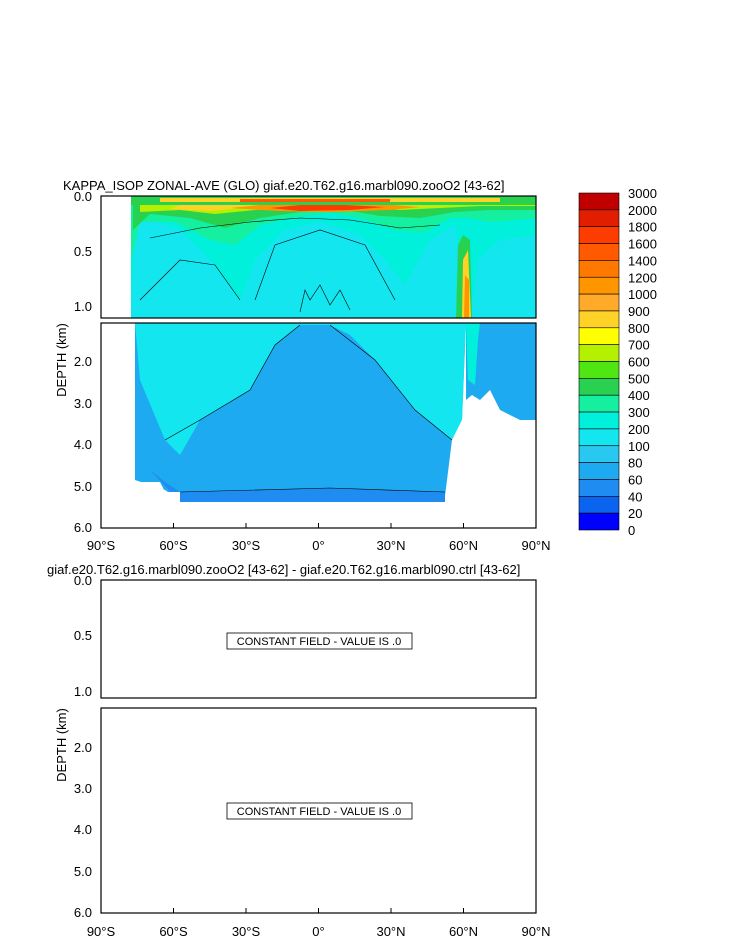 The image size is (733, 945). Describe the element at coordinates (473, 354) in the screenshot. I see `region-north-mid-lower` at that location.